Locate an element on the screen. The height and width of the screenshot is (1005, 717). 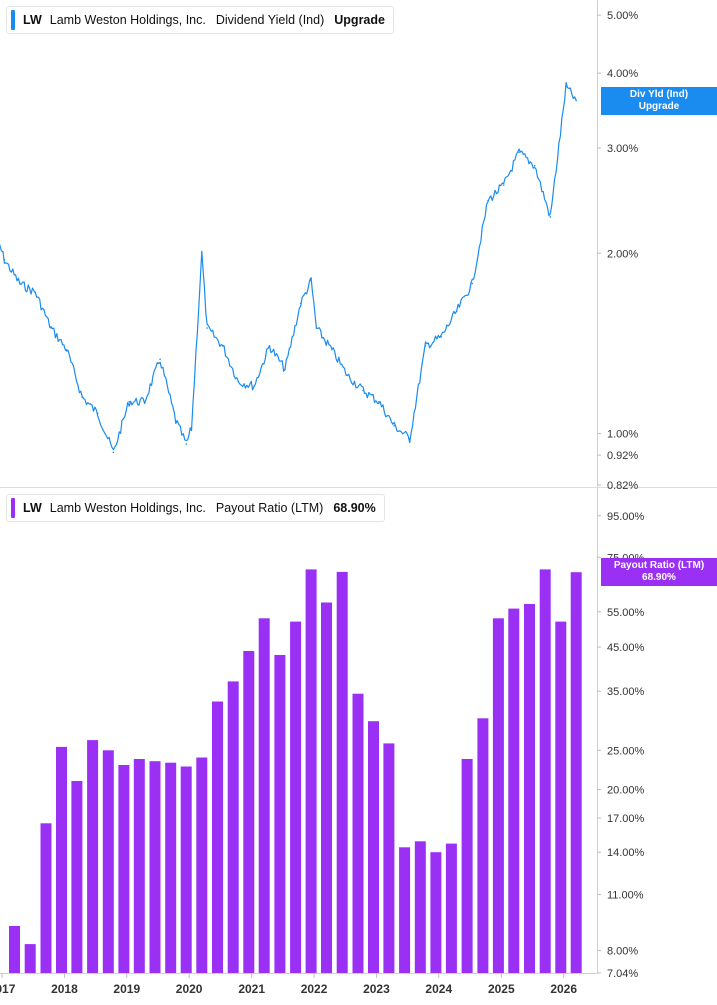
yield-badge-value: Upgrade is located at coordinates (659, 106).